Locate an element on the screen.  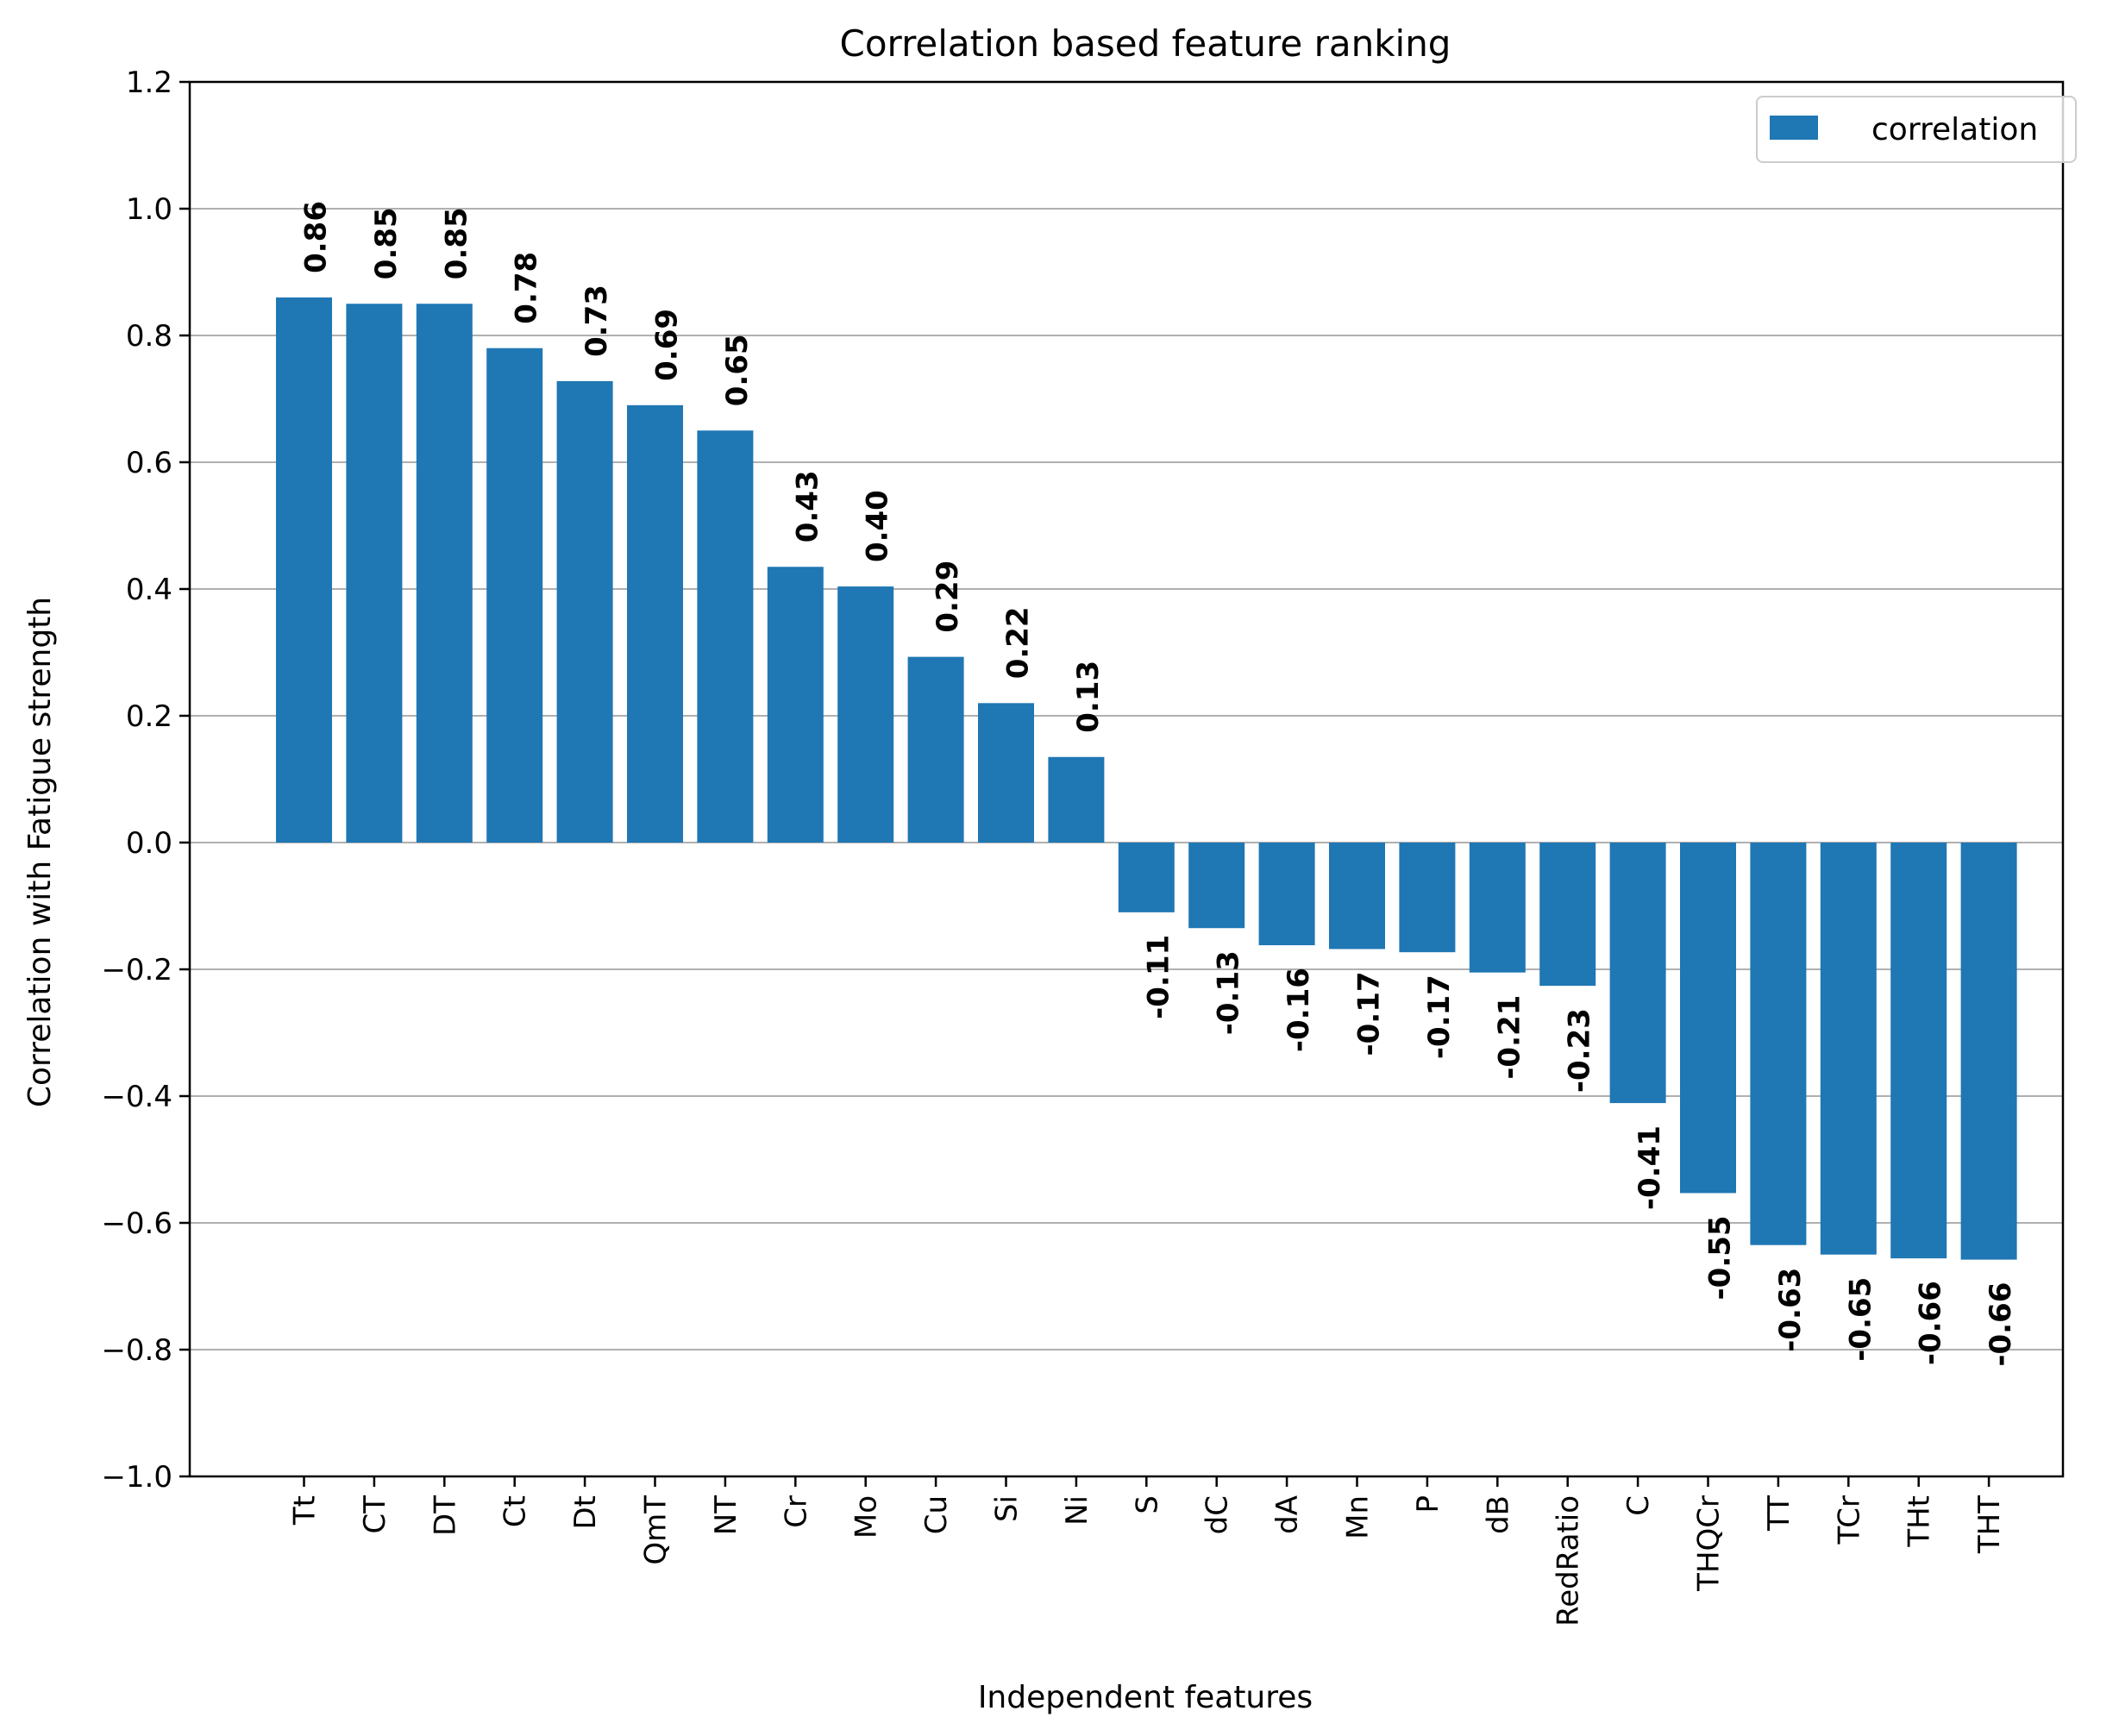
data-label-TT: -0.63 is located at coordinates (1790, 1310).